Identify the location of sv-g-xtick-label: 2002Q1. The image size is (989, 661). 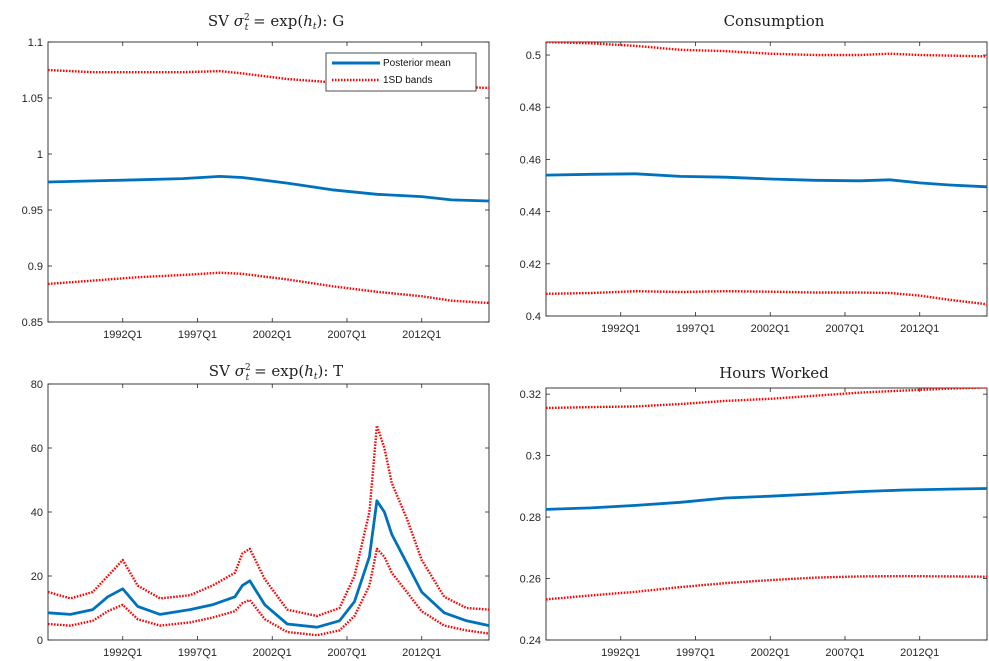
(272, 335).